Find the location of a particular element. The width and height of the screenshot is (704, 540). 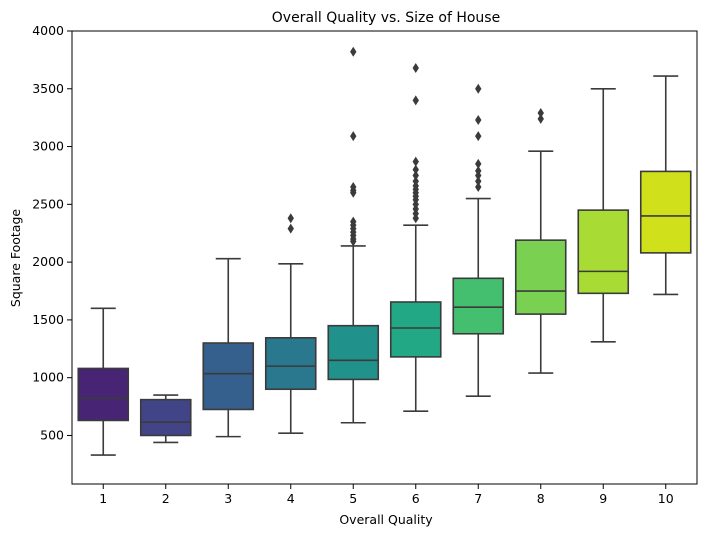

x-tick-label: 9 is located at coordinates (603, 498).